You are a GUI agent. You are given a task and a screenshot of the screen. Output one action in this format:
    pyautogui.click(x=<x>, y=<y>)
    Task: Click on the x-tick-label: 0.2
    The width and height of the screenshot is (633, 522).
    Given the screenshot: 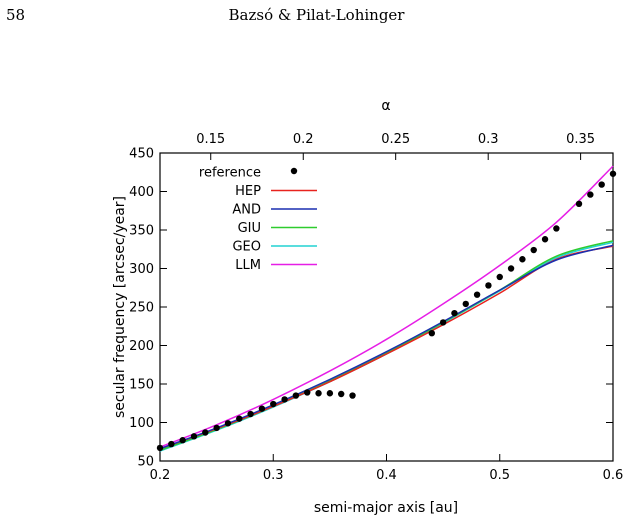 What is the action you would take?
    pyautogui.click(x=160, y=475)
    